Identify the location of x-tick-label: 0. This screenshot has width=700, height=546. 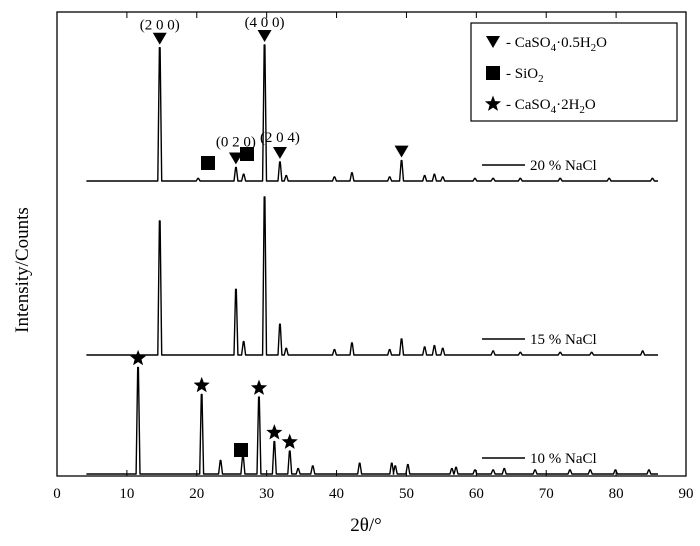
(57, 494).